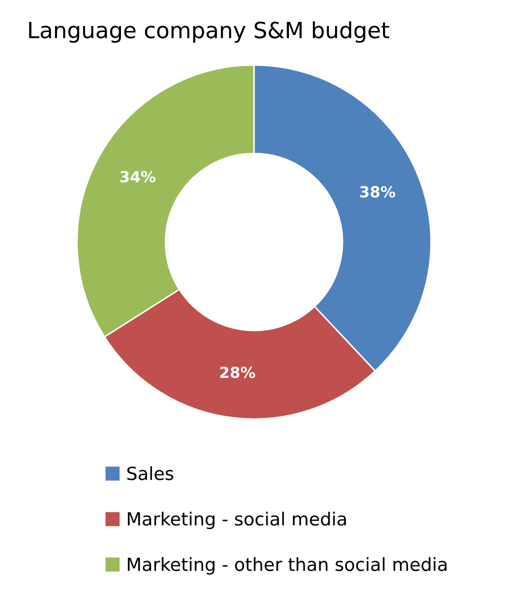 This screenshot has height=597, width=519. What do you see at coordinates (209, 32) in the screenshot?
I see `chart-title: Language company S&M budget` at bounding box center [209, 32].